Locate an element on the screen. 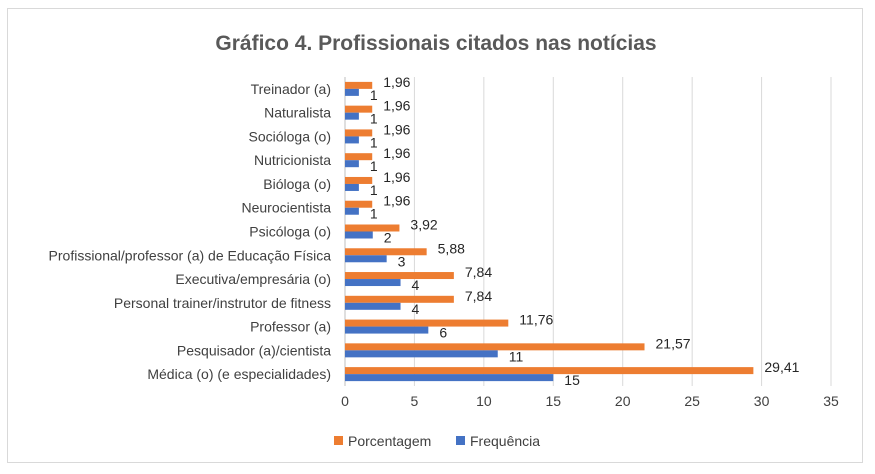  category-label: Neurocientista is located at coordinates (287, 208).